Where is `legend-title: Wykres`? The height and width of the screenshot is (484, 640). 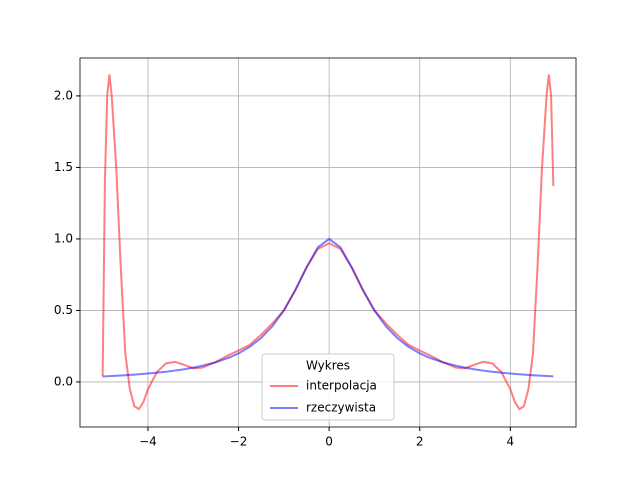 legend-title: Wykres is located at coordinates (328, 366).